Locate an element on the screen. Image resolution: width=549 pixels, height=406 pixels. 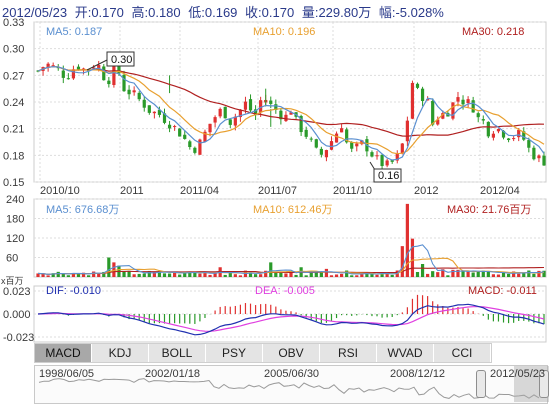
quote-volume: 量:229.80万 is located at coordinates (336, 12).